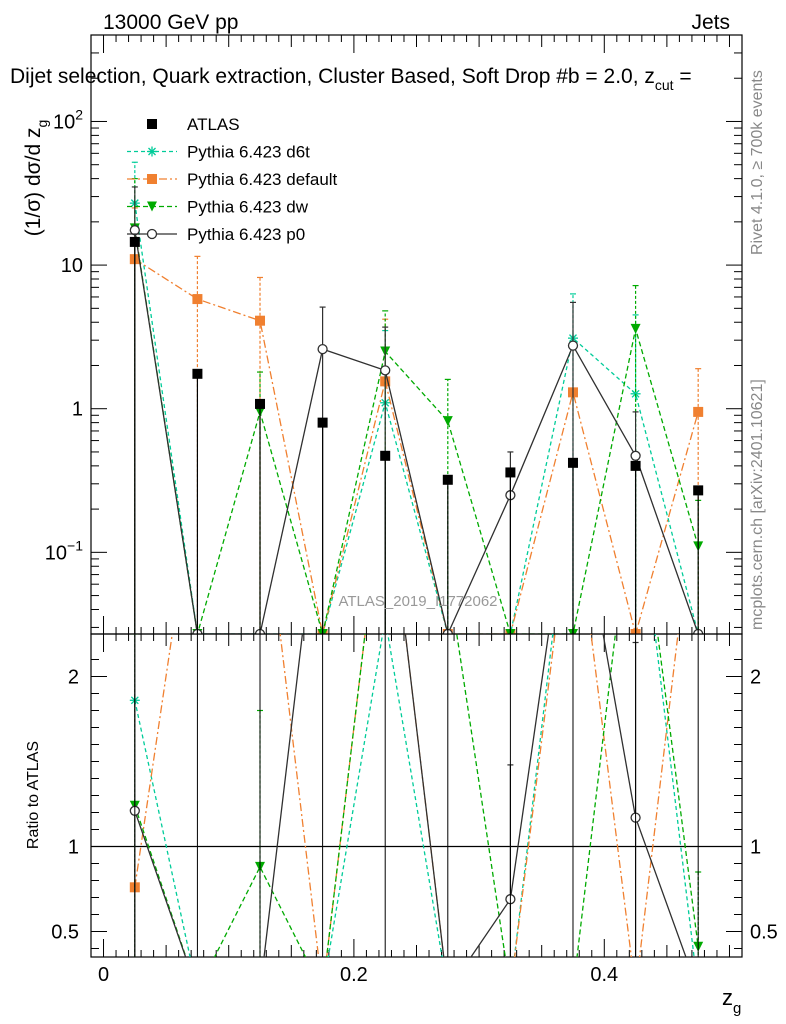 The width and height of the screenshot is (786, 1024). Describe the element at coordinates (77, 410) in the screenshot. I see `y-tick-label: 1` at that location.